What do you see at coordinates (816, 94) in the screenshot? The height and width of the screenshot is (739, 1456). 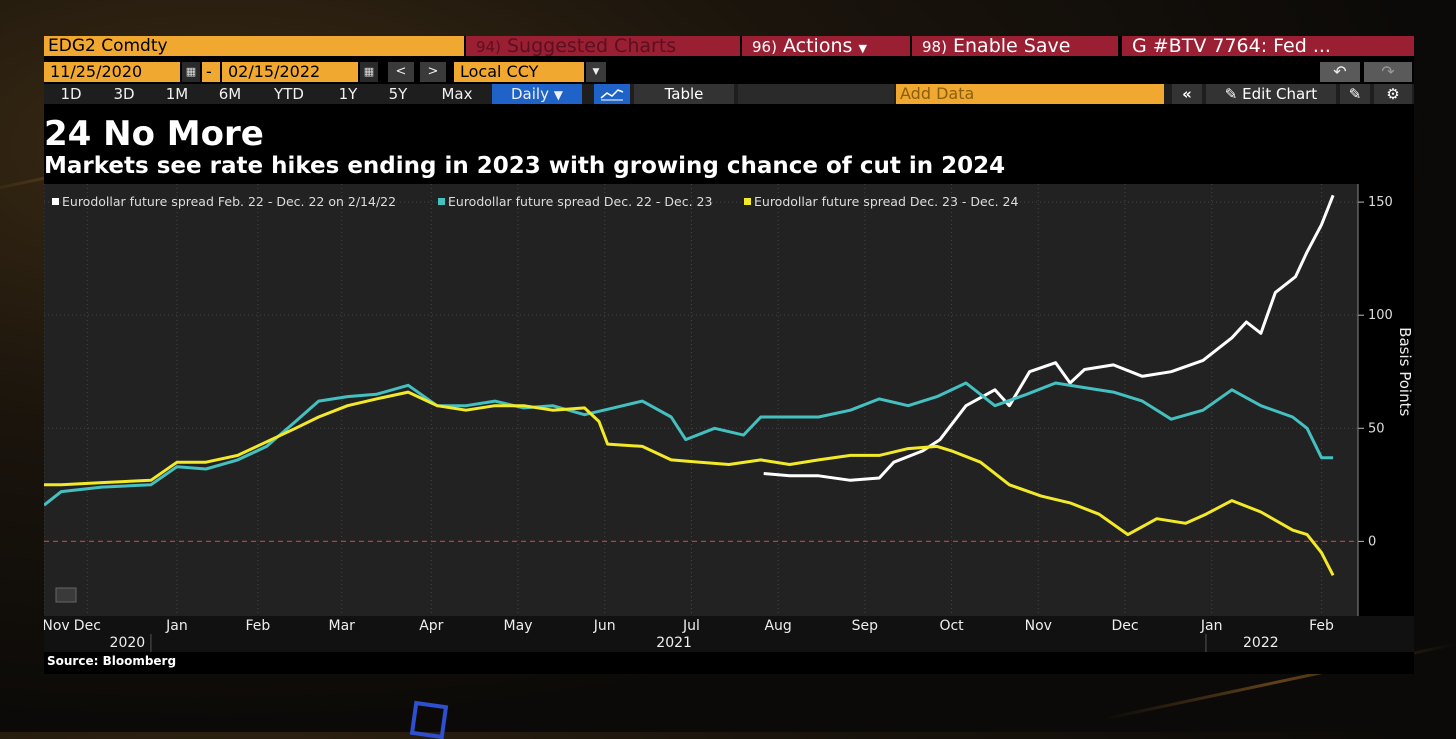 I see `toolbar-spacer` at bounding box center [816, 94].